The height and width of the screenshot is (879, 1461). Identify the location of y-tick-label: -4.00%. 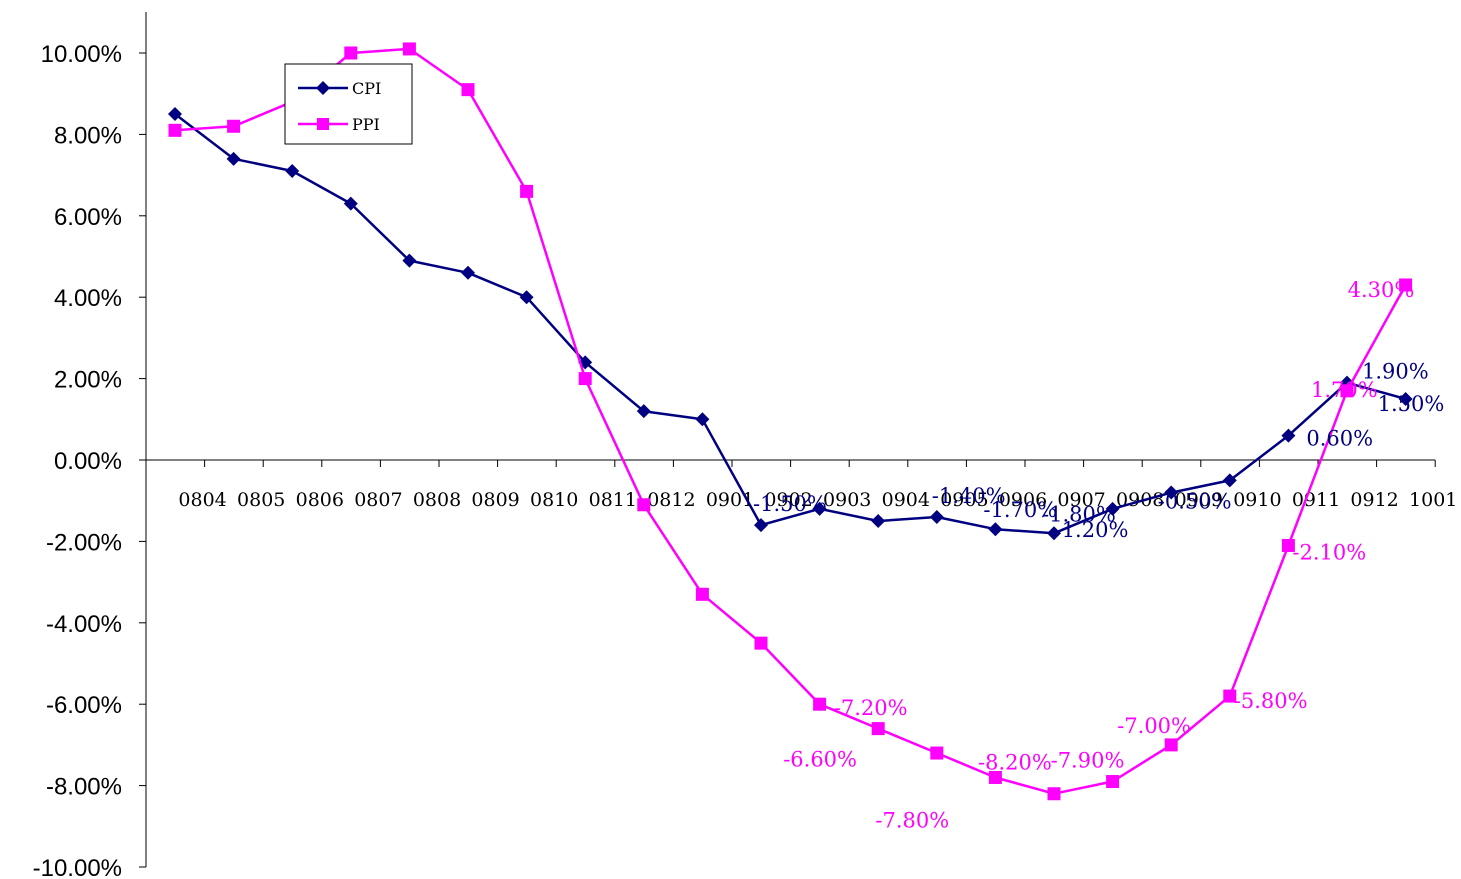
(84, 624).